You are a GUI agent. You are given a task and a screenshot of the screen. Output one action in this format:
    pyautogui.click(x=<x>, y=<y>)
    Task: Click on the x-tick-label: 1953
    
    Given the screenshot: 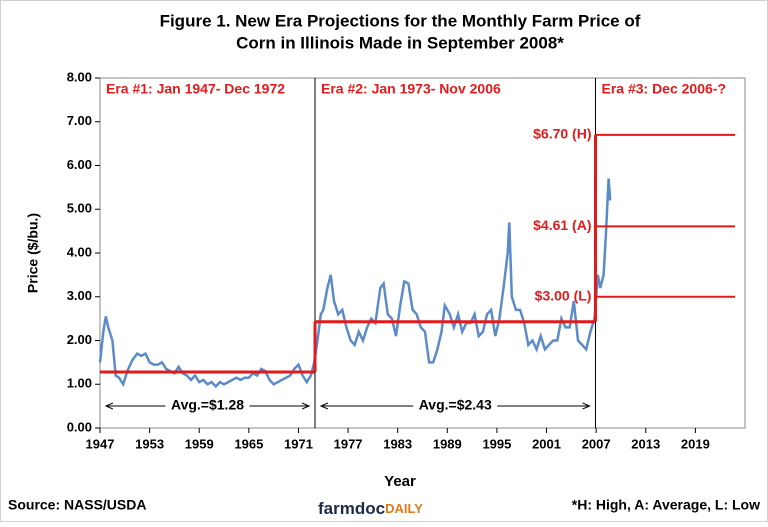 What is the action you would take?
    pyautogui.click(x=149, y=443)
    